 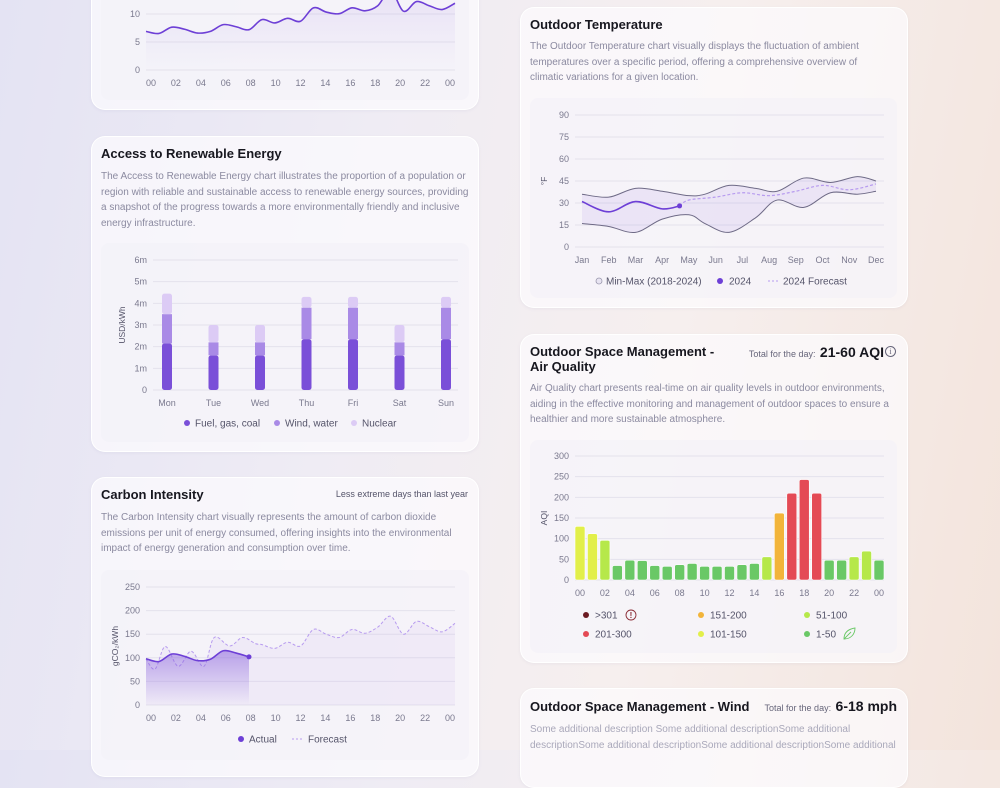 What do you see at coordinates (606, 616) in the screenshot?
I see `legend-label: >301` at bounding box center [606, 616].